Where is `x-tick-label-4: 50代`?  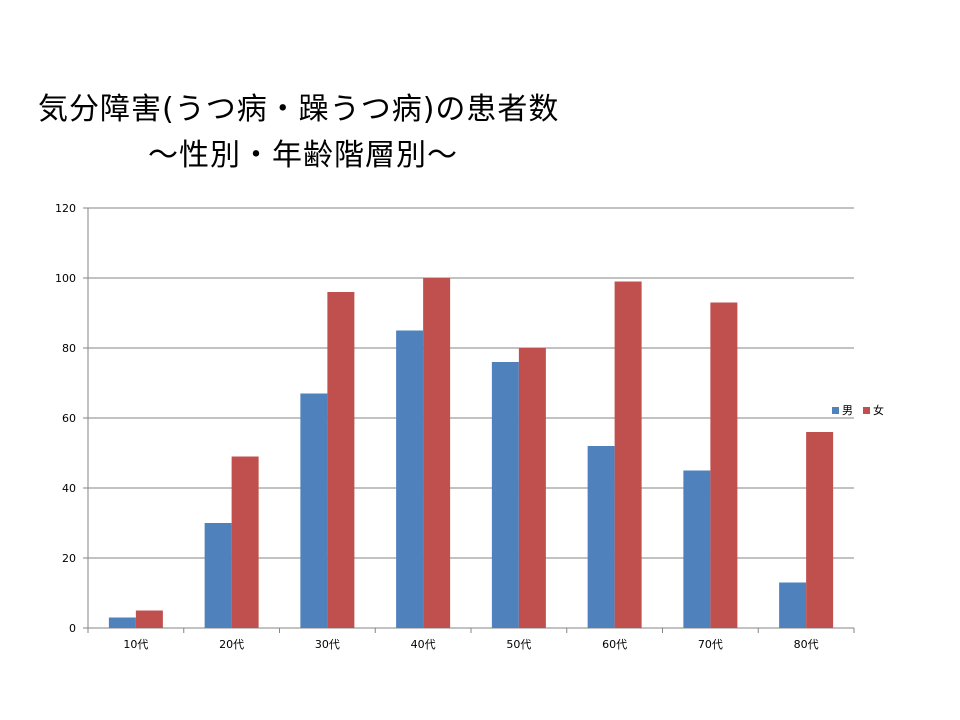
x-tick-label-4: 50代 is located at coordinates (518, 644).